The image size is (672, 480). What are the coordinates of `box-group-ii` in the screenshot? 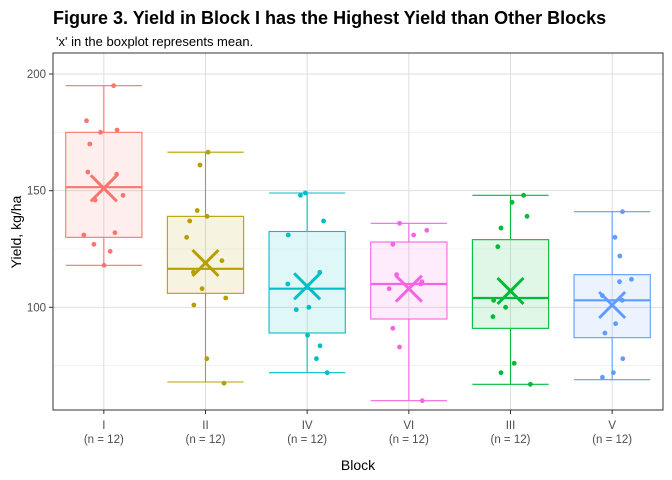 It's located at (205, 267).